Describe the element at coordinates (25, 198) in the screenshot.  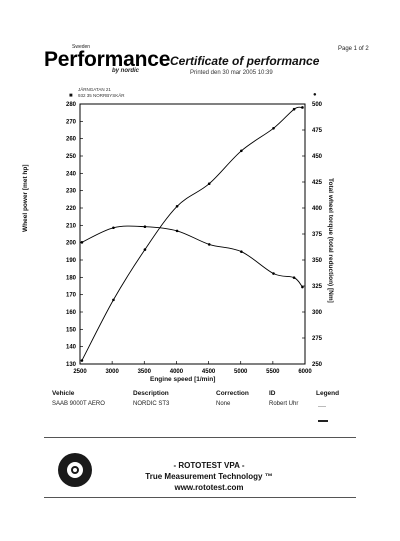
I see `left-axis-title: Wheel power [met hp]` at that location.